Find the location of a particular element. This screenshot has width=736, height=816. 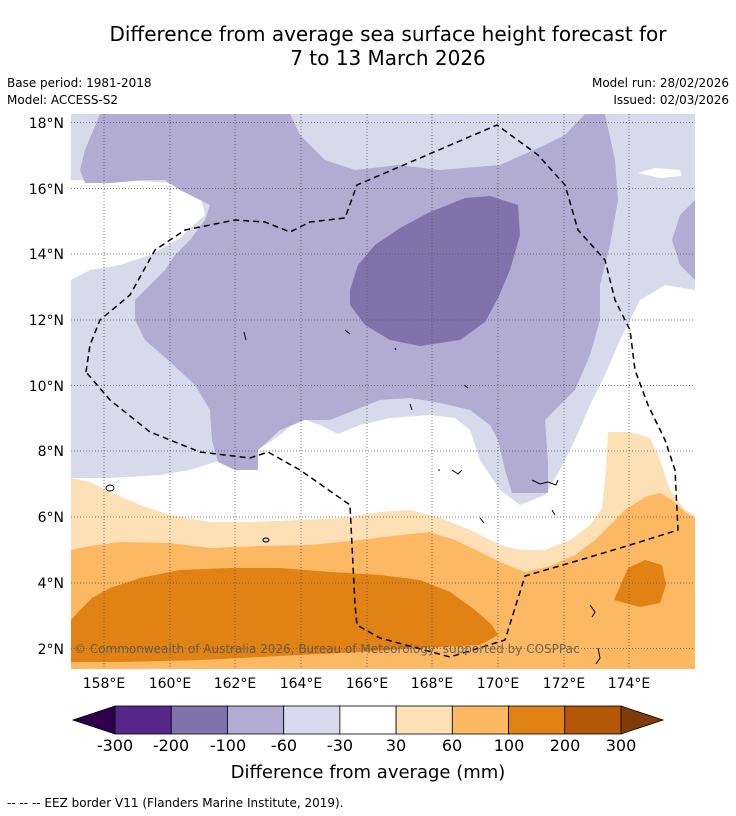

colorbar-tick: -30 is located at coordinates (340, 745).